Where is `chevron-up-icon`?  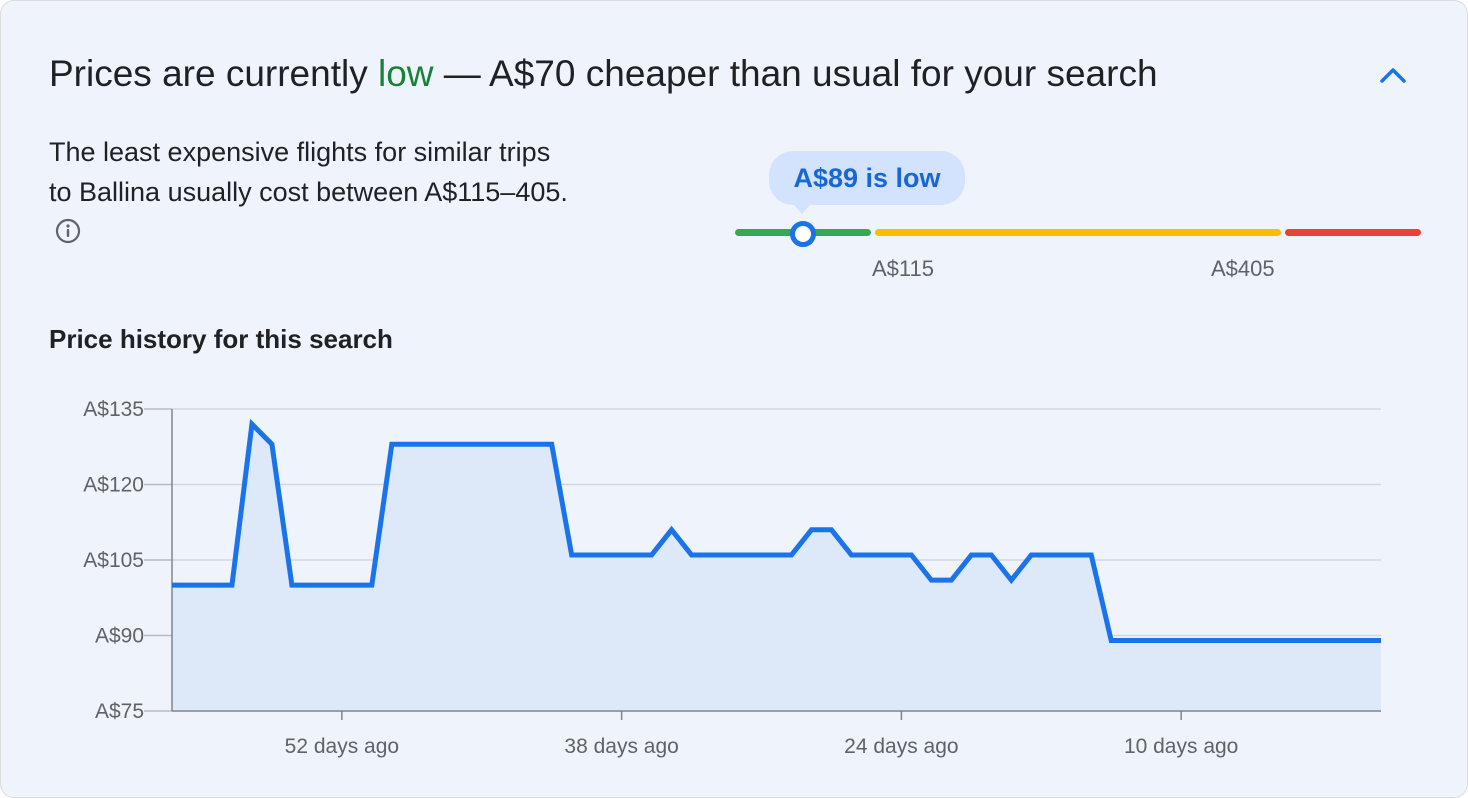
chevron-up-icon is located at coordinates (1393, 75).